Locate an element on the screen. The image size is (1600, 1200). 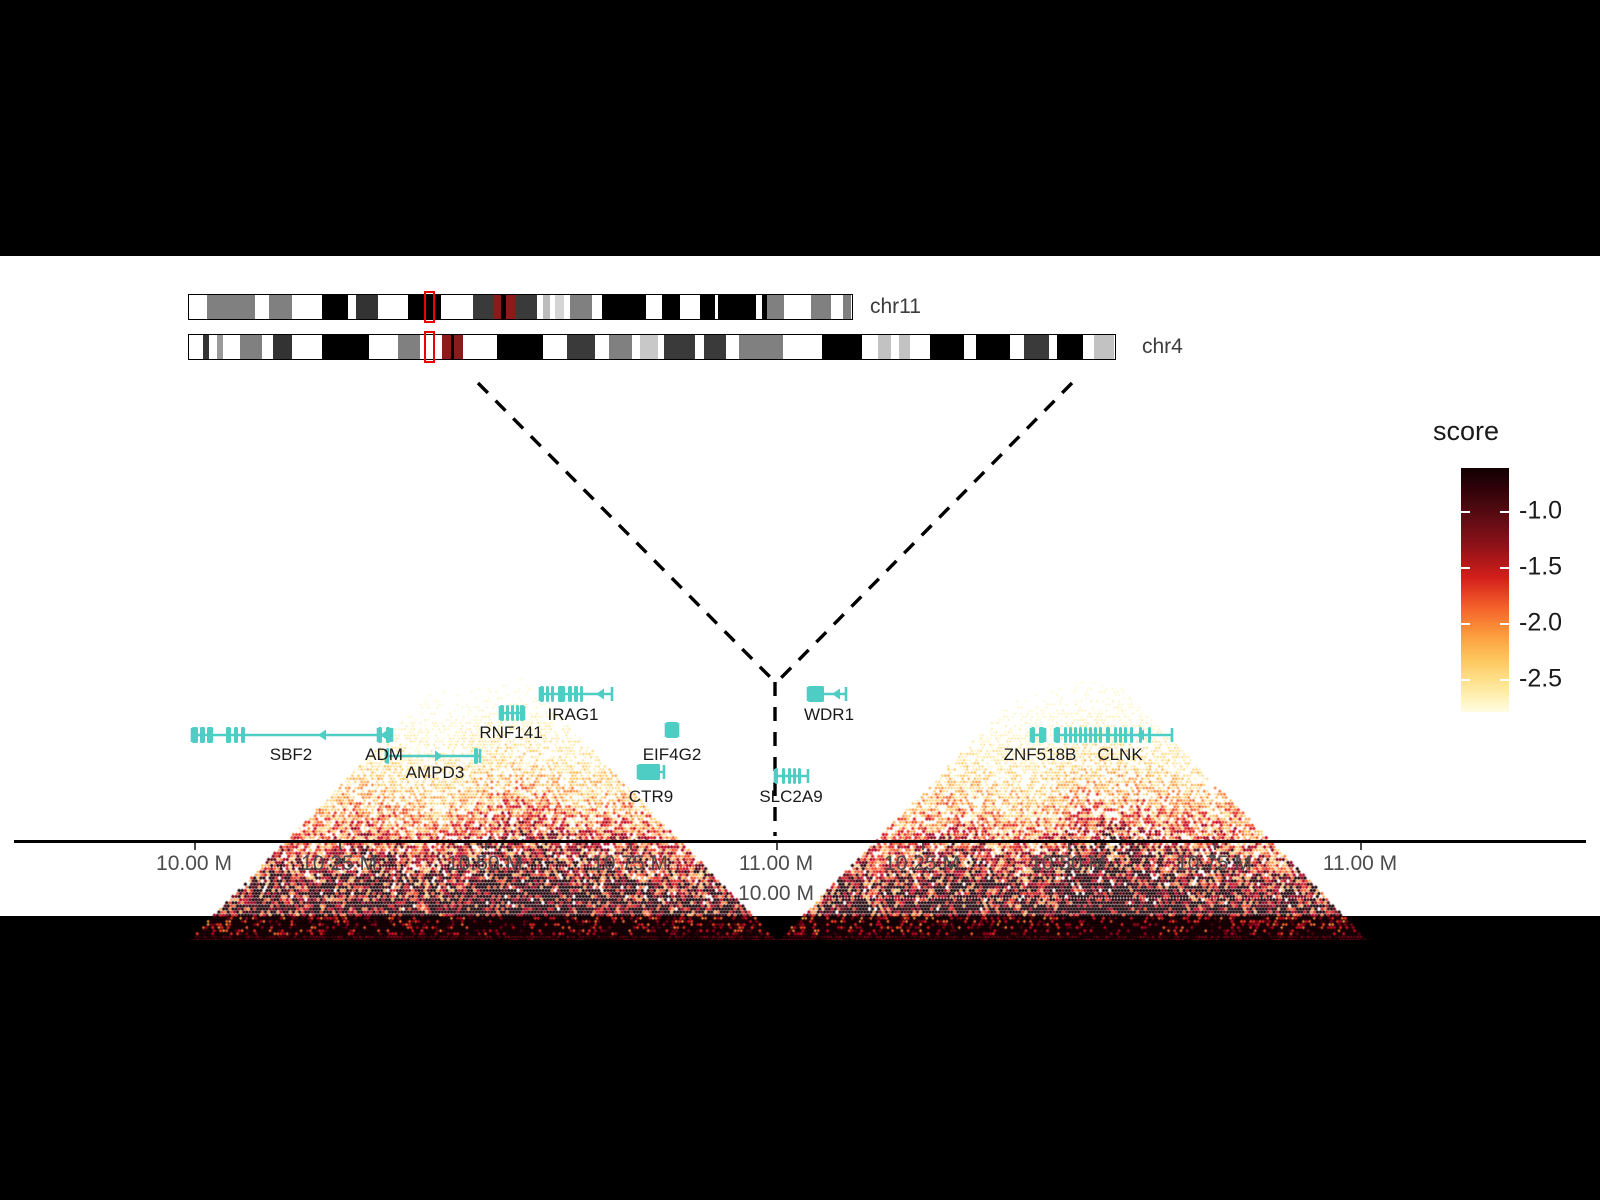
gene-model-CLNK is located at coordinates (1113, 735).